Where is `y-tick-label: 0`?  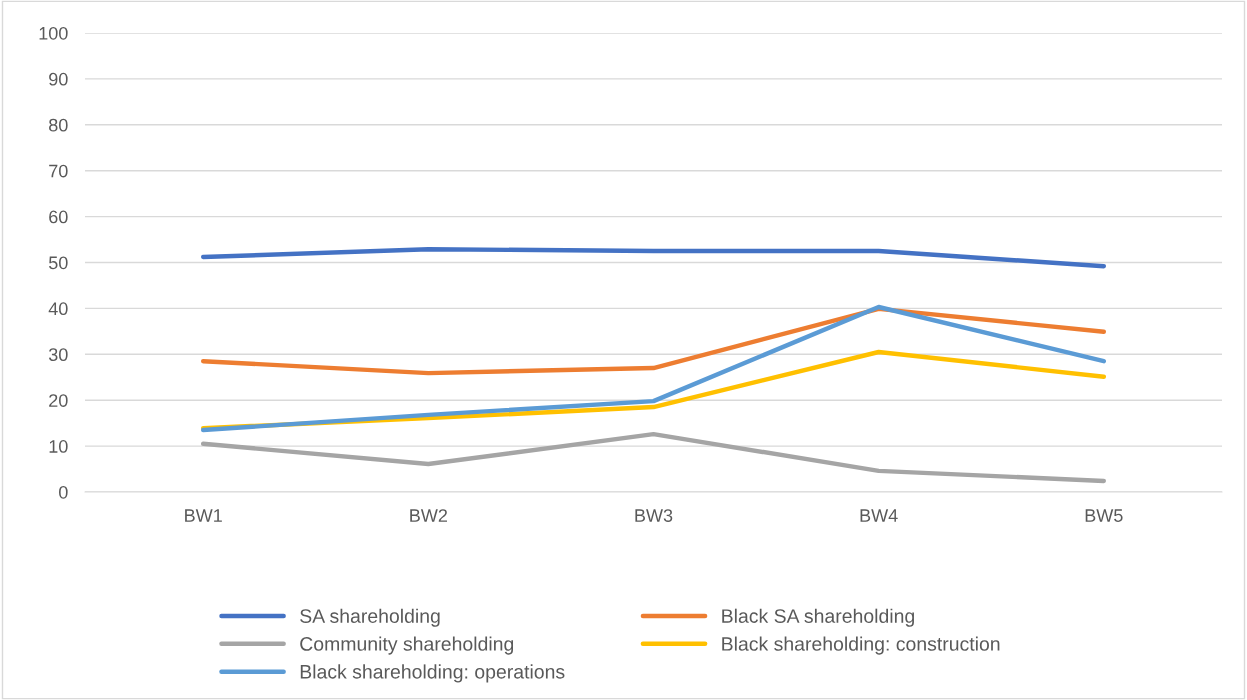 y-tick-label: 0 is located at coordinates (63, 492).